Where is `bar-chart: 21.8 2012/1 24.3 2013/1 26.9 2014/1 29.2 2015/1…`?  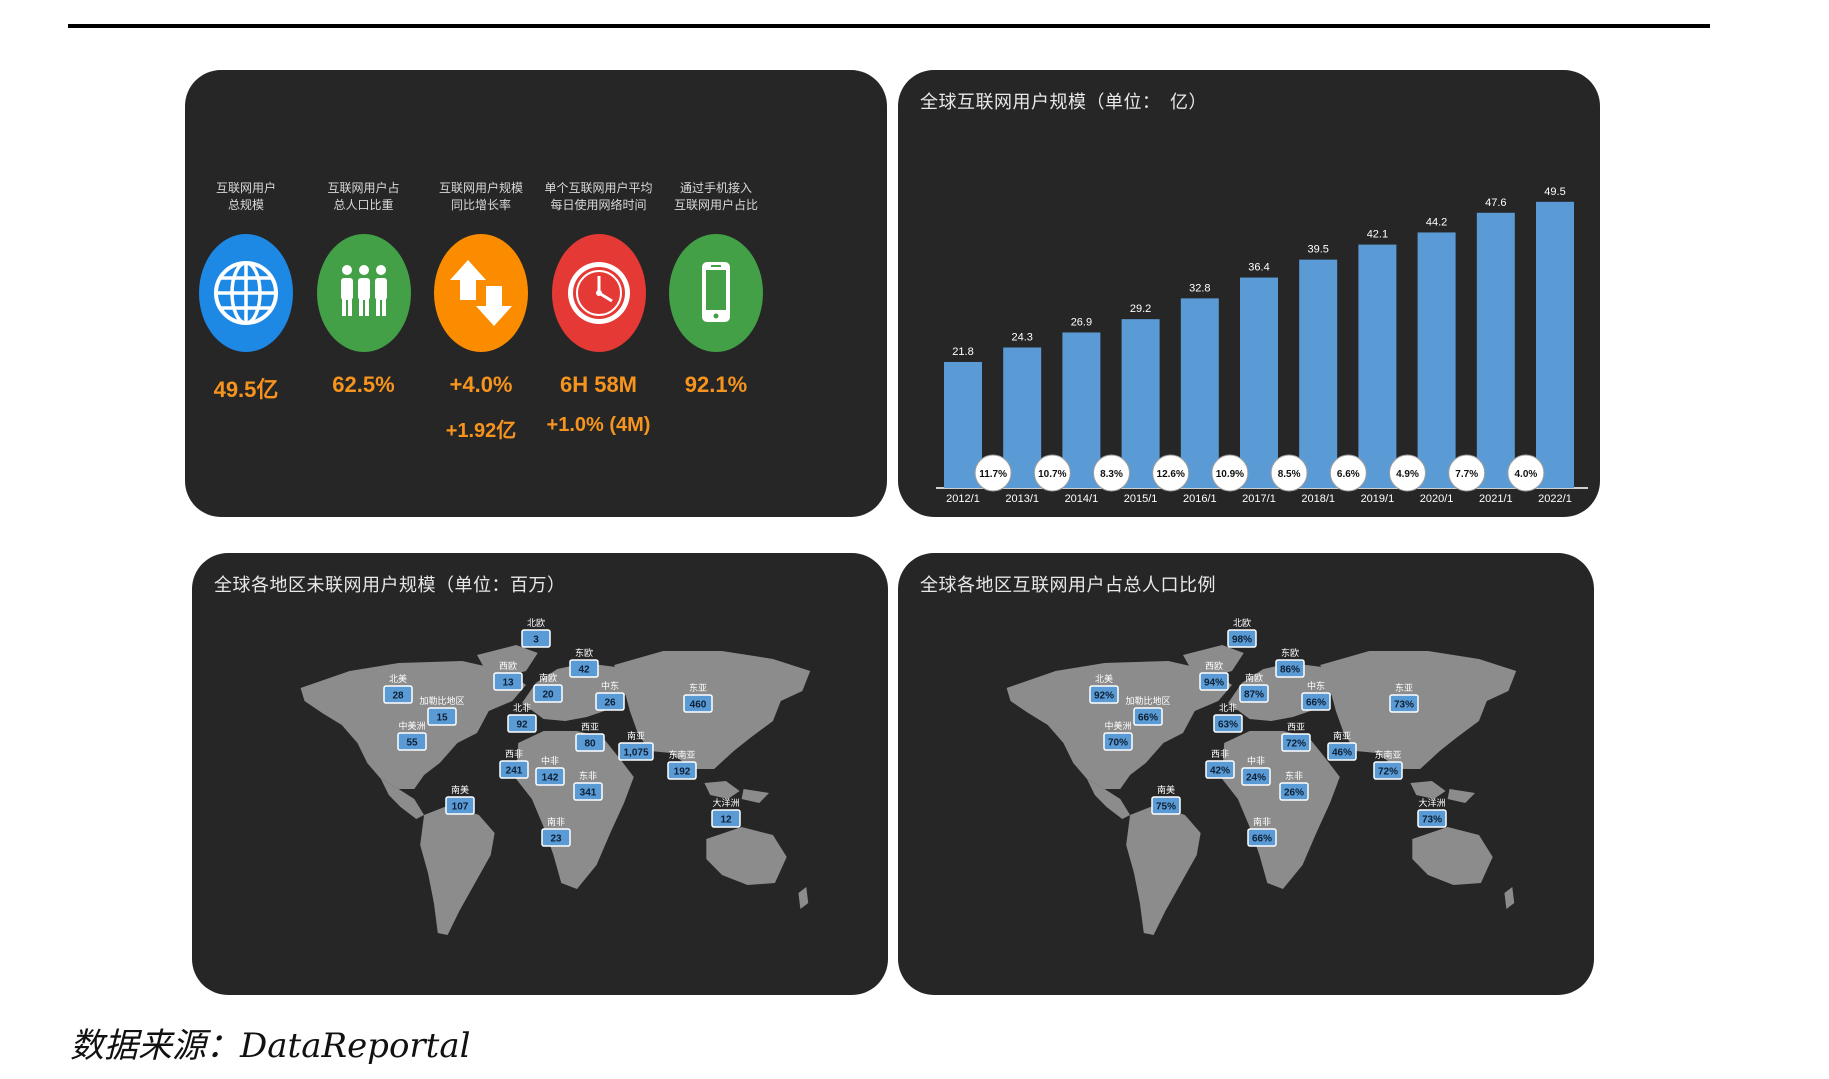
bar-chart: 21.8 2012/1 24.3 2013/1 26.9 2014/1 29.2 2015/1… is located at coordinates (1262, 345).